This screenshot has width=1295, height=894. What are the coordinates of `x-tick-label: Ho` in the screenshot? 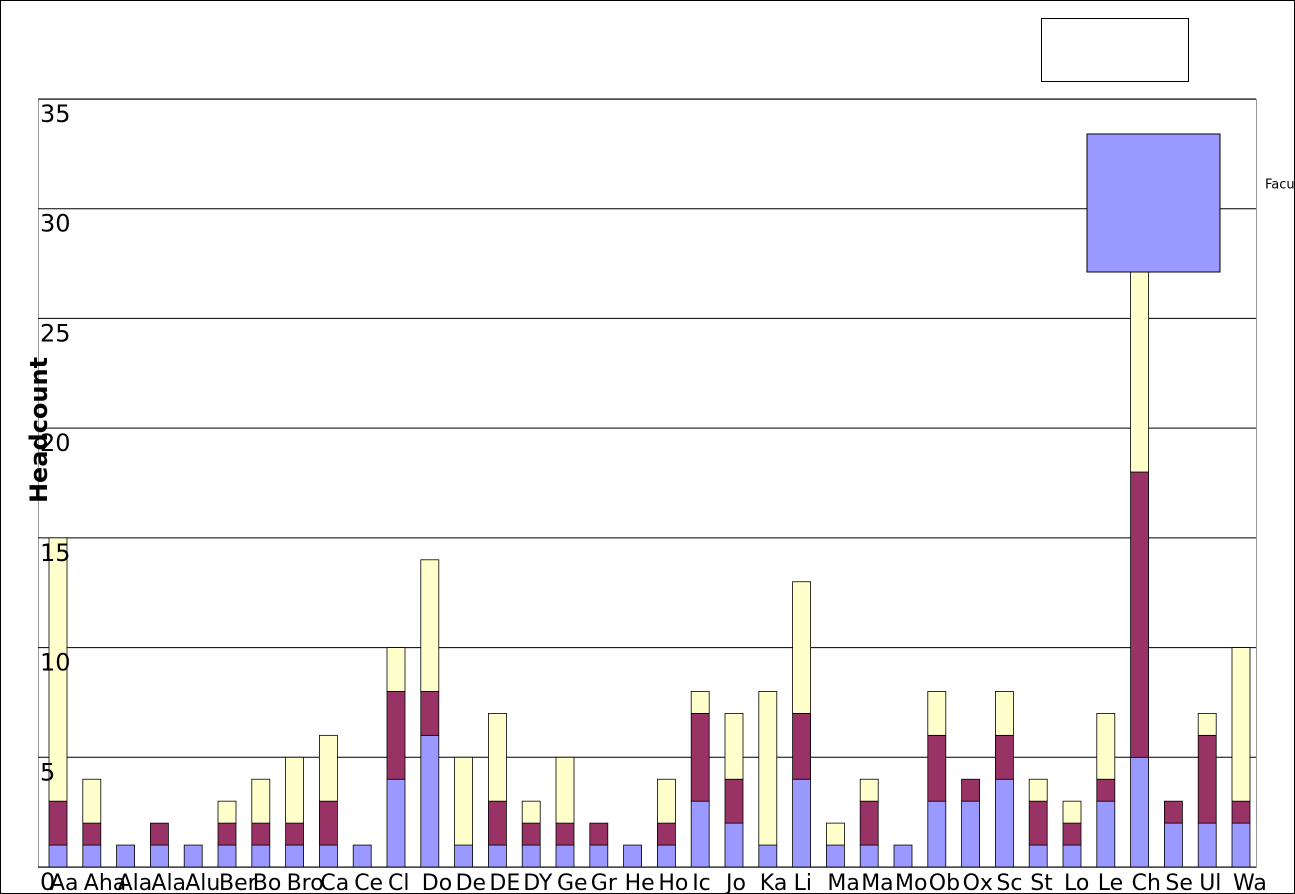 It's located at (673, 882).